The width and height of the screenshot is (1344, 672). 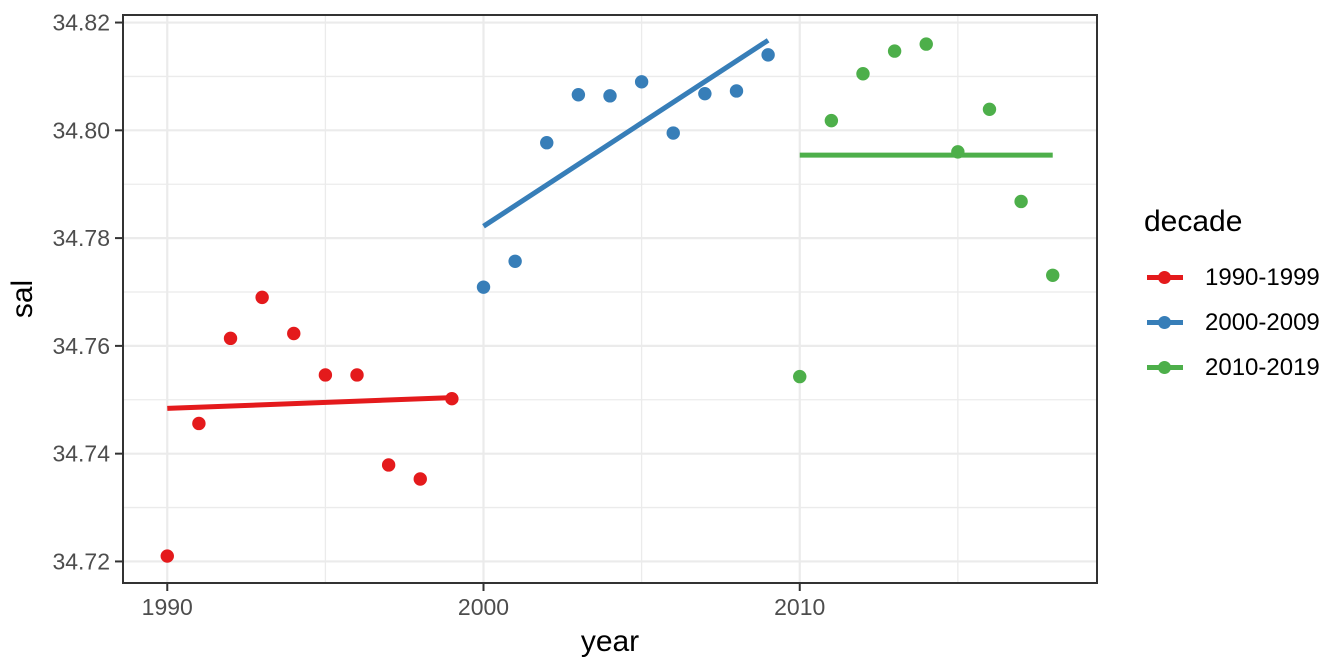 I want to click on y-tick-label: 34.74, so click(x=81, y=454).